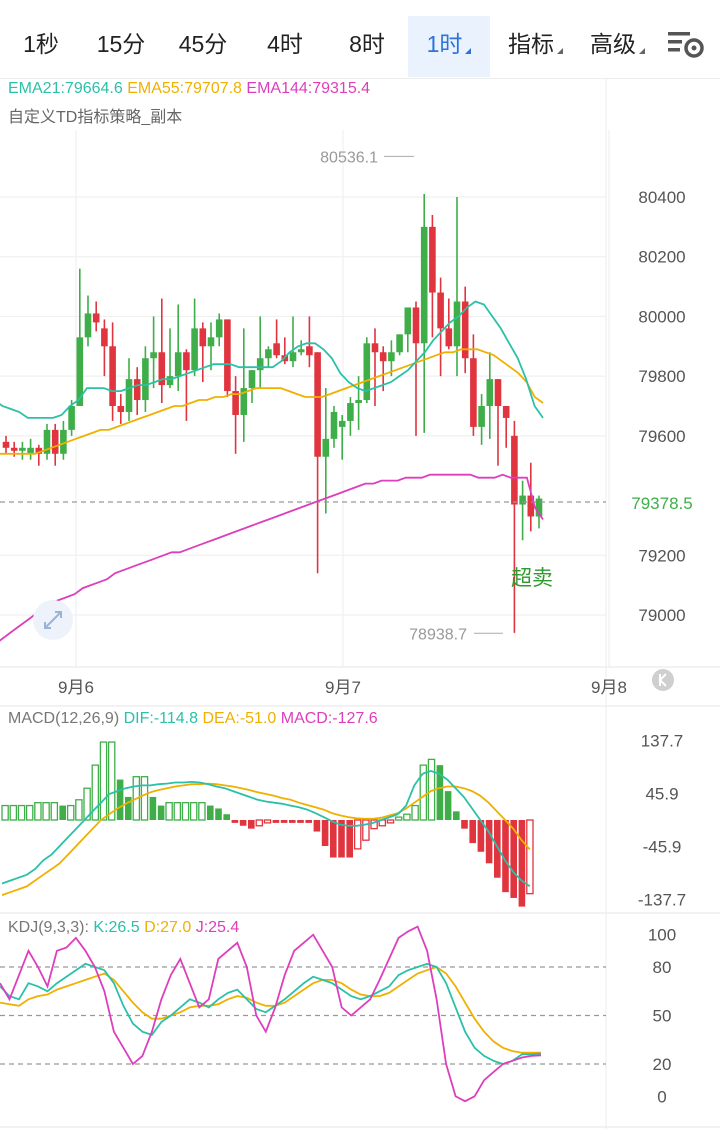  I want to click on scroll-latest-icon, so click(663, 680).